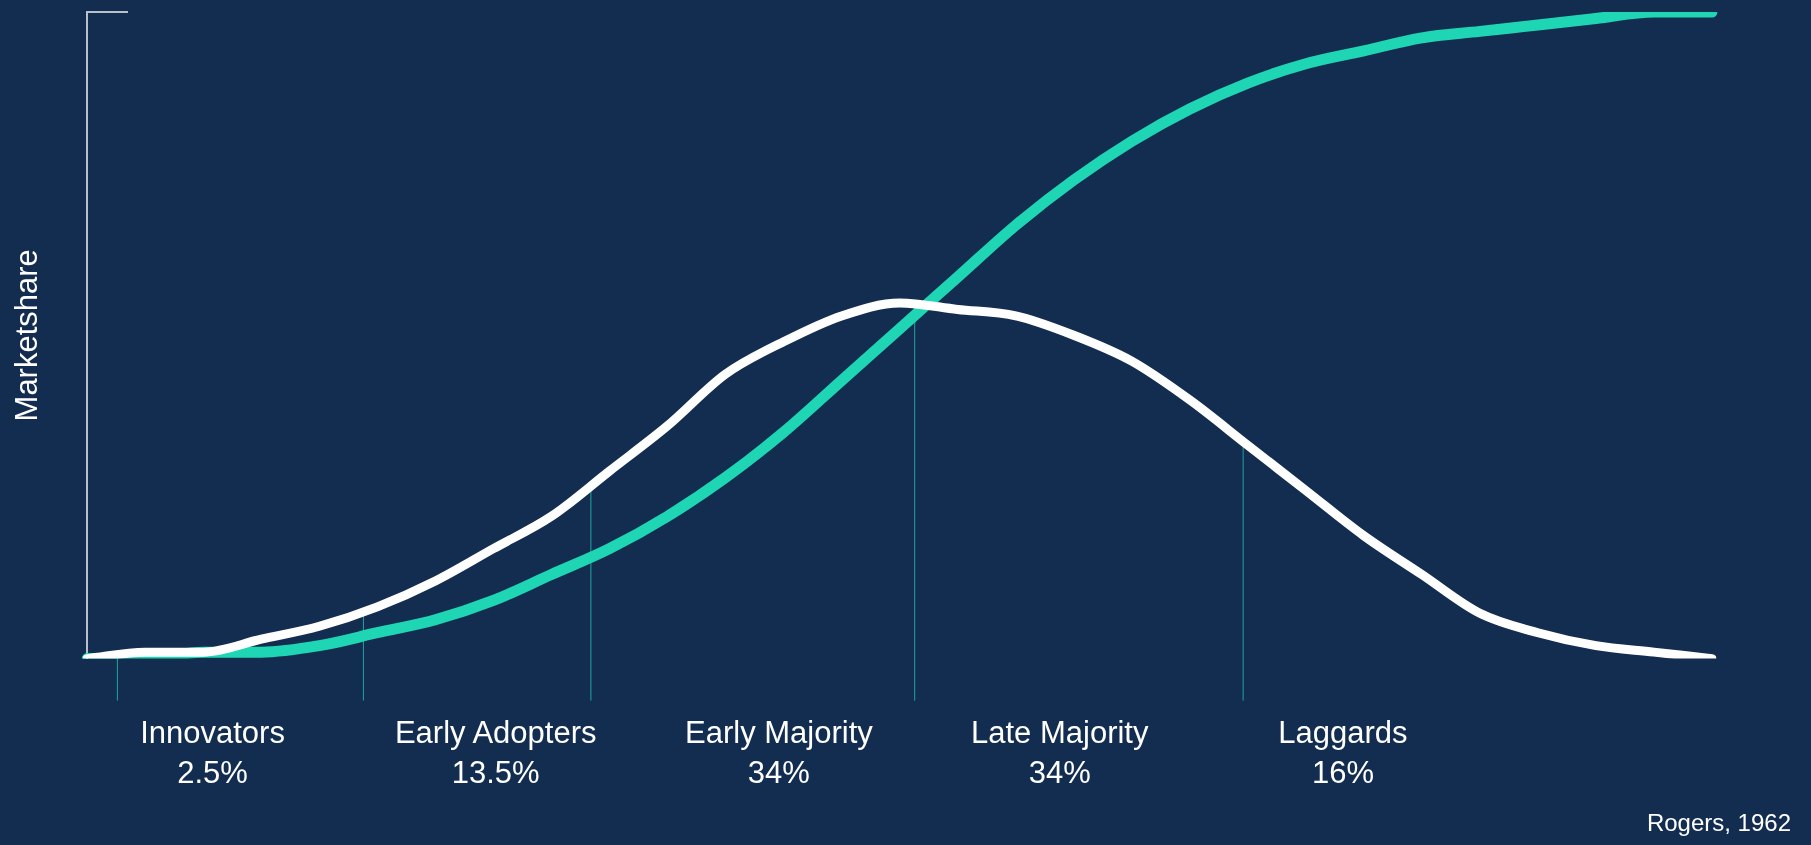  I want to click on text: Late Majority 34%, so click(1060, 752).